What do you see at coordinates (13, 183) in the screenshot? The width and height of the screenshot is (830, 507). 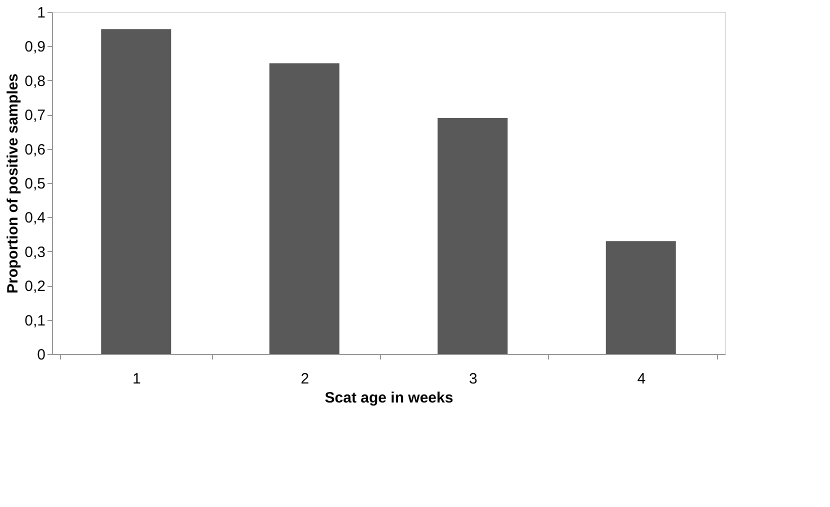 I see `y-axis-title: Proportion of positive samples` at bounding box center [13, 183].